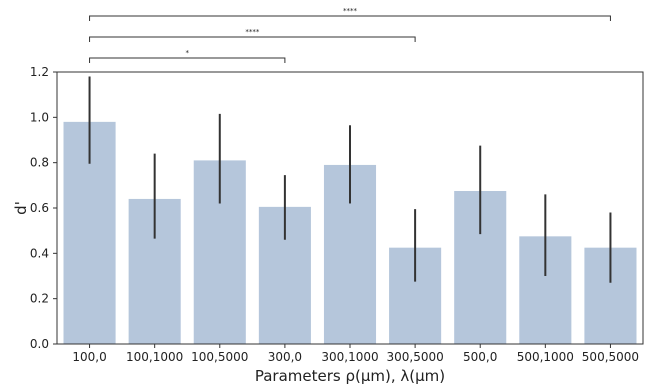 The width and height of the screenshot is (645, 387). I want to click on y-axis-label: d', so click(21, 208).